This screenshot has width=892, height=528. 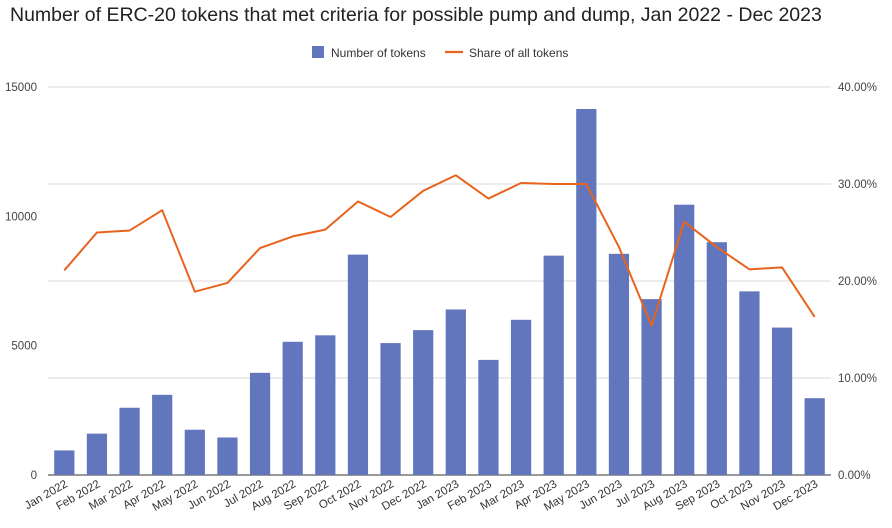 I want to click on y-right-tick-label: 30.00%, so click(x=857, y=185).